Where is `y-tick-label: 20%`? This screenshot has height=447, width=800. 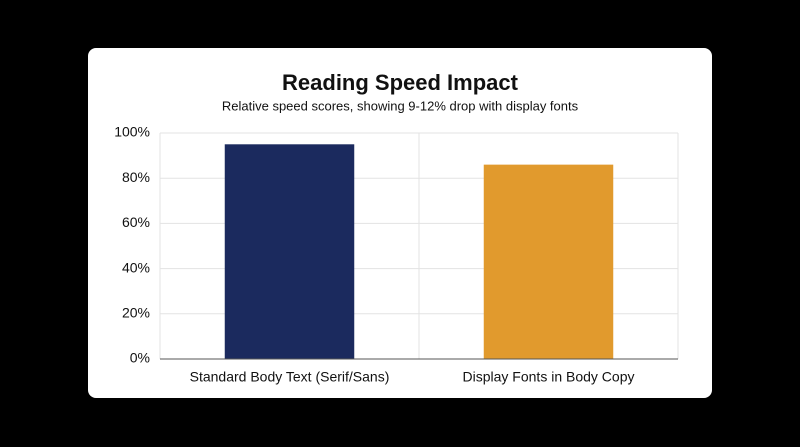
y-tick-label: 20% is located at coordinates (136, 313).